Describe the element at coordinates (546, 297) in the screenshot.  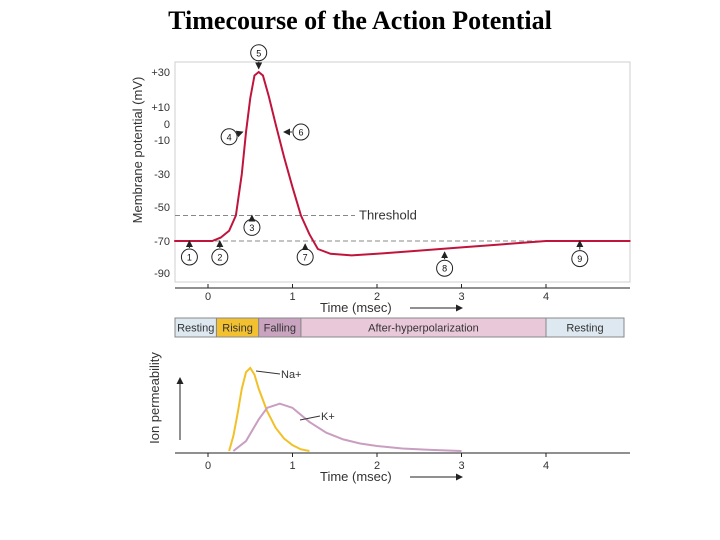
I see `vm-x-tick-label: 4` at that location.